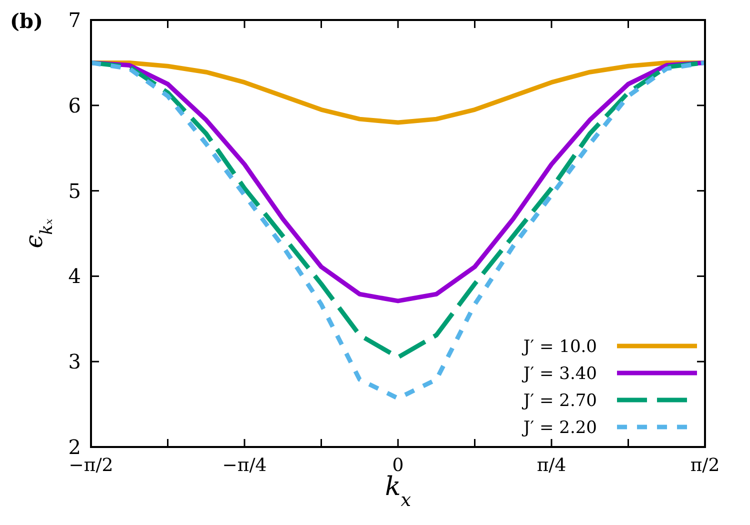 The height and width of the screenshot is (525, 750). What do you see at coordinates (705, 465) in the screenshot?
I see `x-tick-label: π/2` at bounding box center [705, 465].